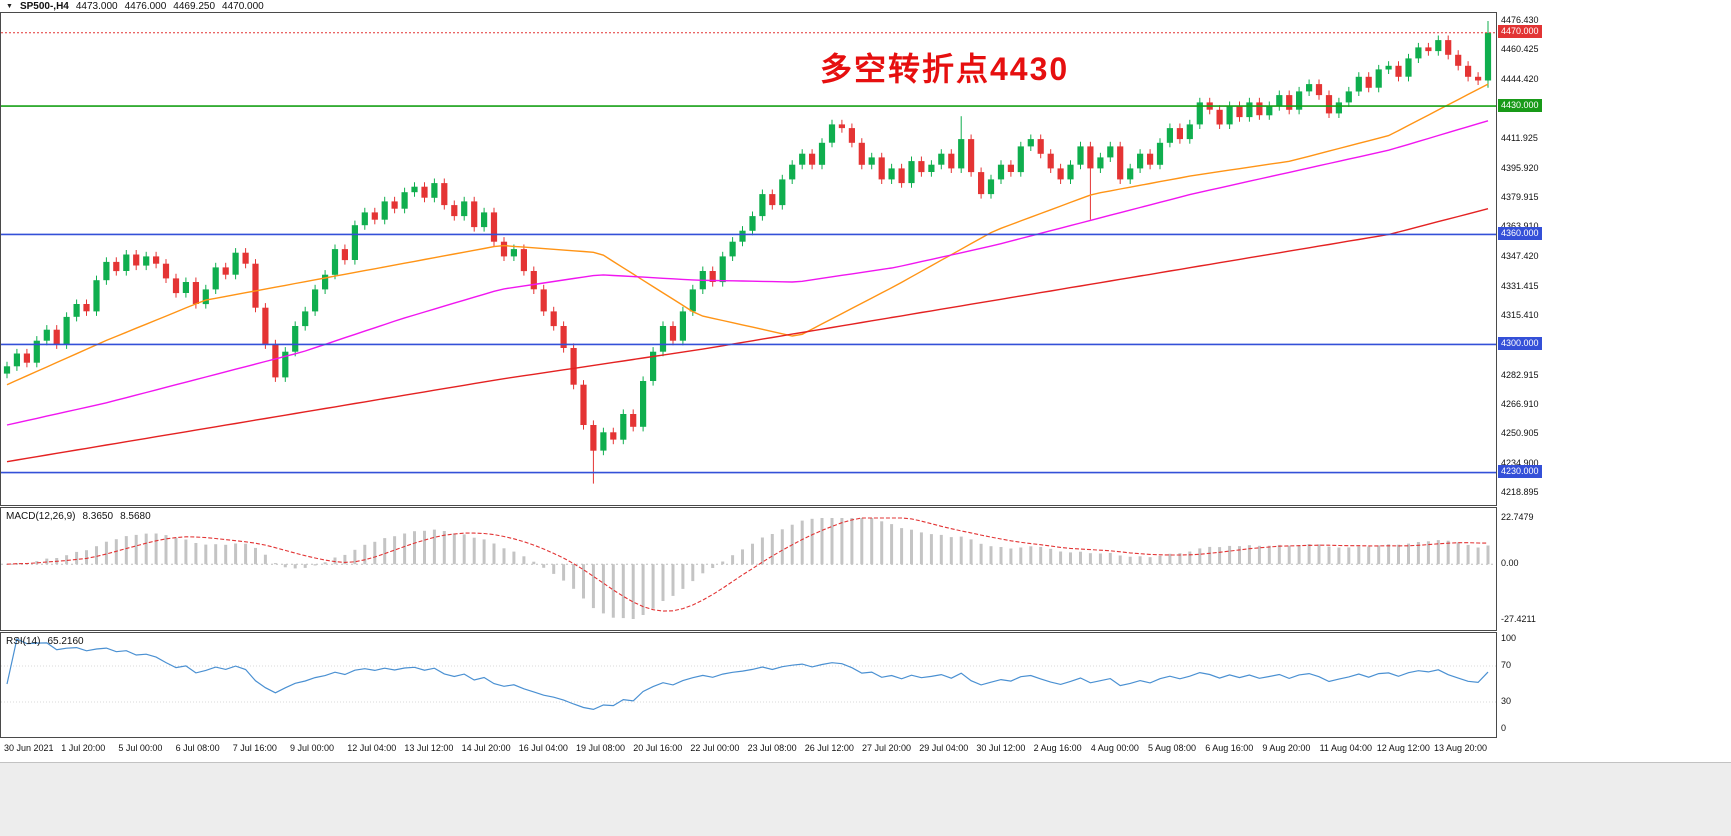 The image size is (1731, 836). Describe the element at coordinates (1520, 167) in the screenshot. I see `price-tick-label: 4395.920` at that location.